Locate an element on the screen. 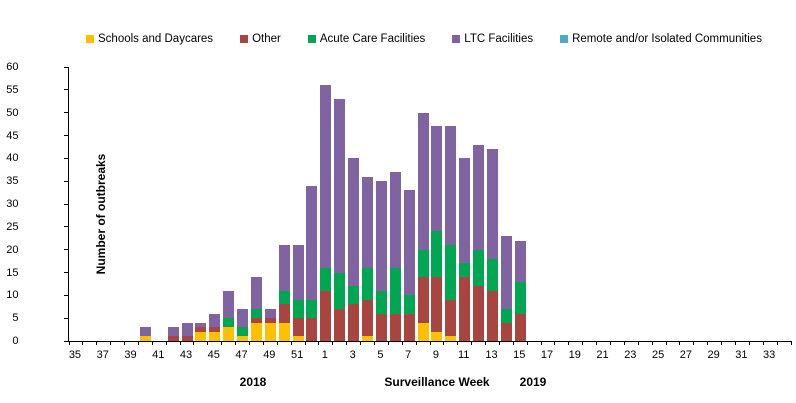  x-axis-tick-label: 21 is located at coordinates (602, 355).